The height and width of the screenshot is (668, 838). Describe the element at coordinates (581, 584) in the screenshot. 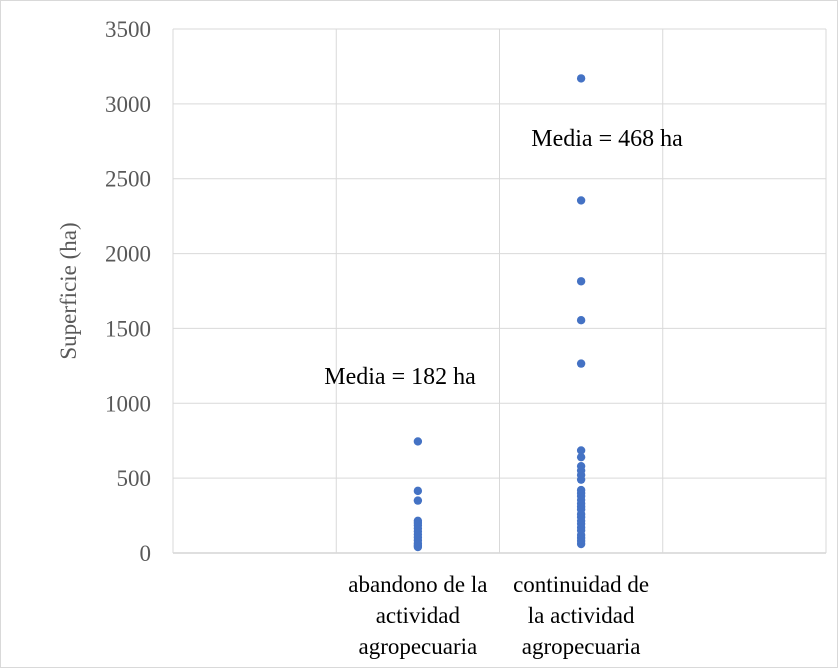

I see `category-label-line: continuidad de` at that location.